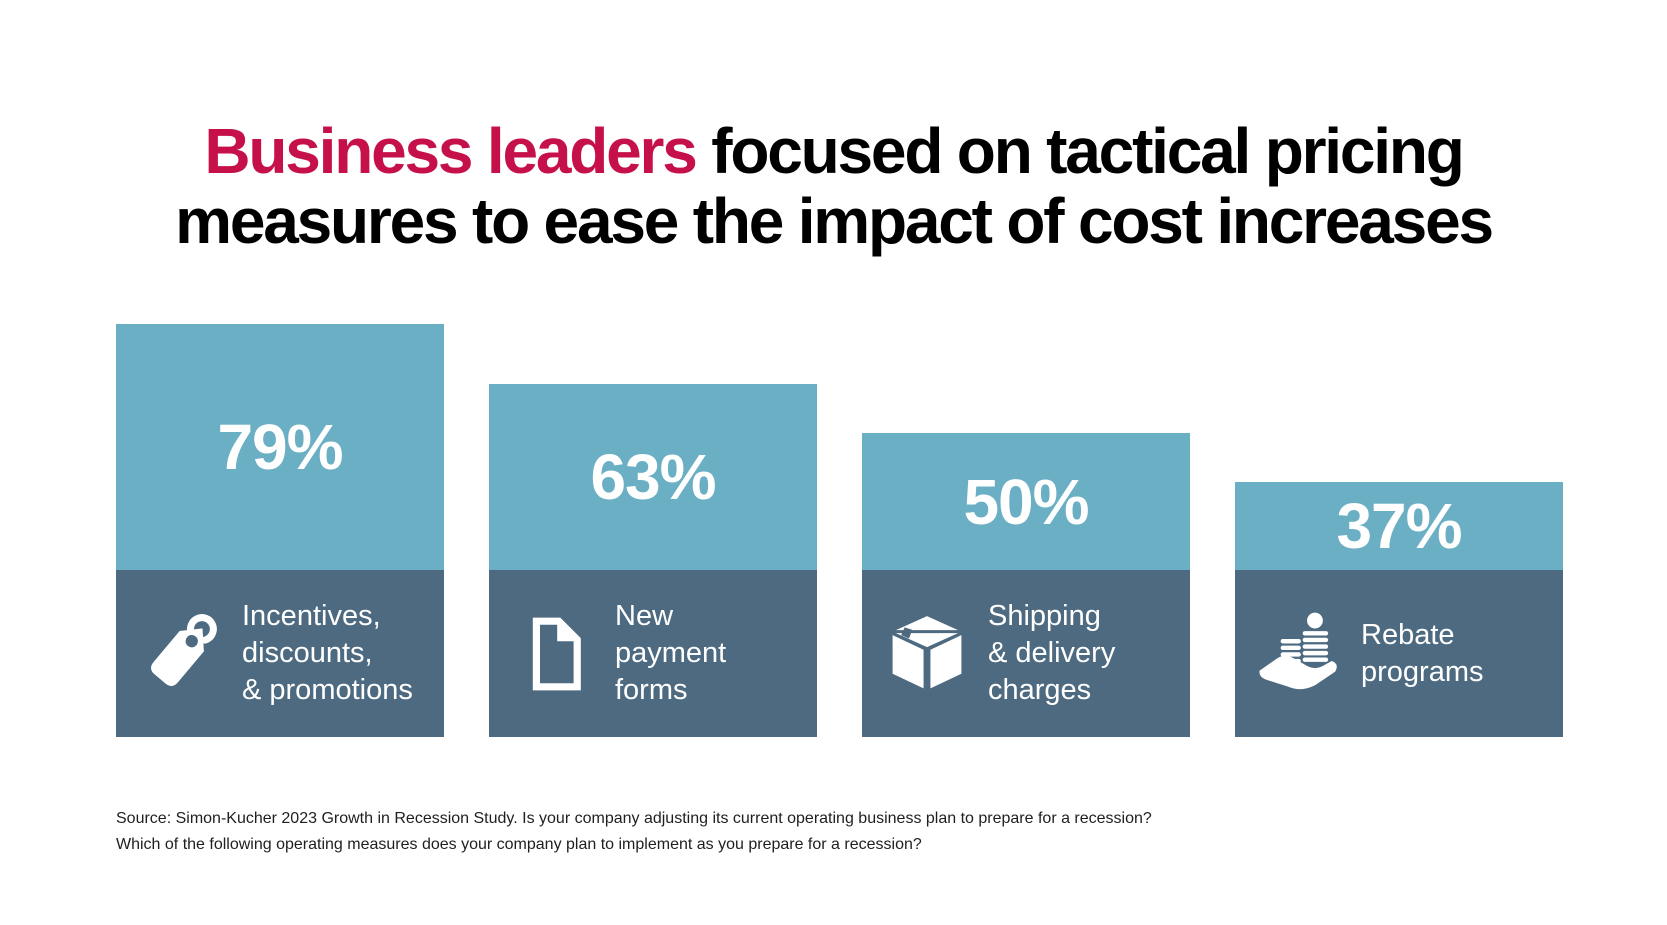 This screenshot has width=1667, height=925. Describe the element at coordinates (1422, 653) in the screenshot. I see `bar-label: Rebate programs` at that location.